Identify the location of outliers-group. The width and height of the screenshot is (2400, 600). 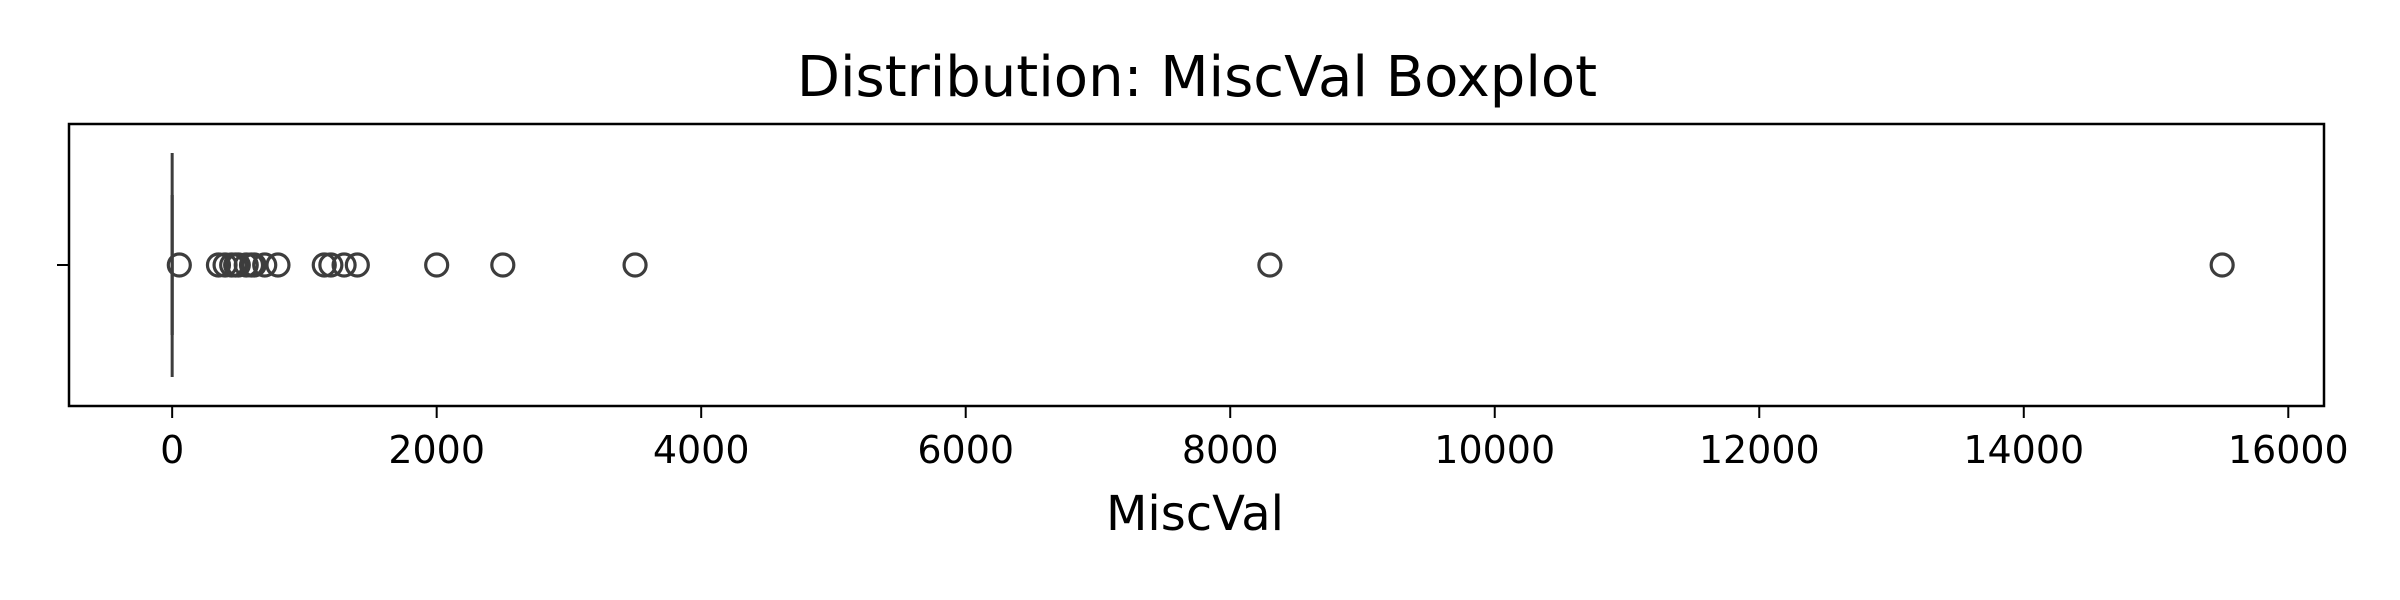
(1200, 265).